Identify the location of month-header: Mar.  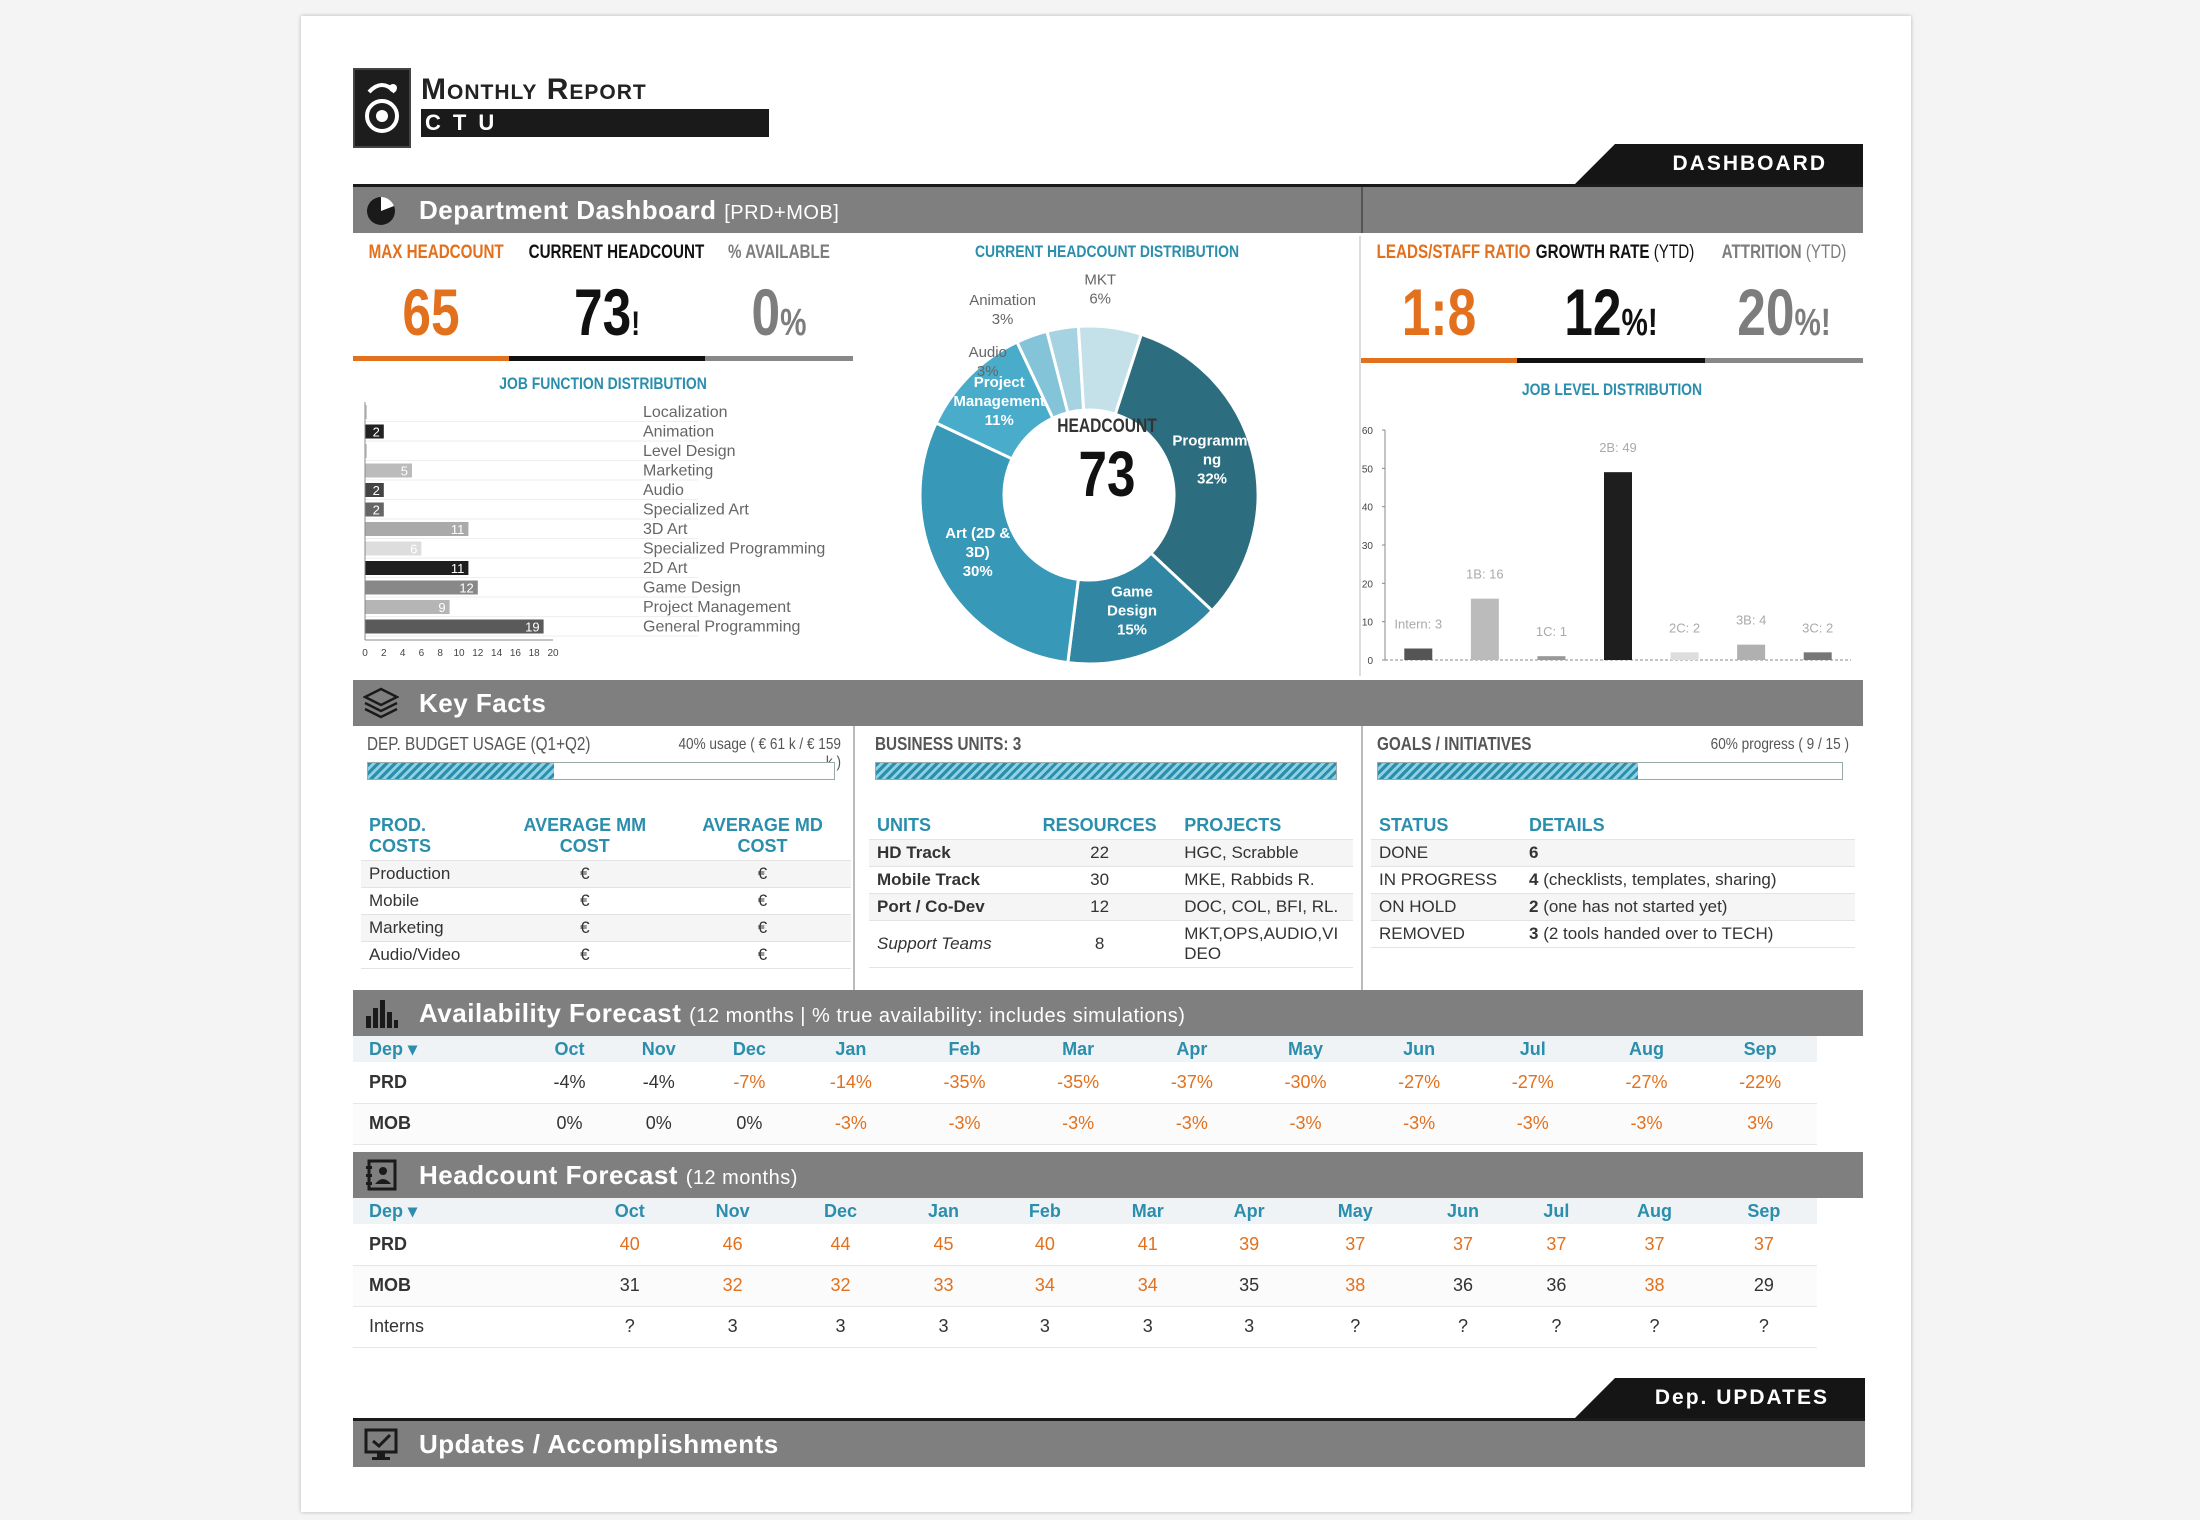
(1078, 1049).